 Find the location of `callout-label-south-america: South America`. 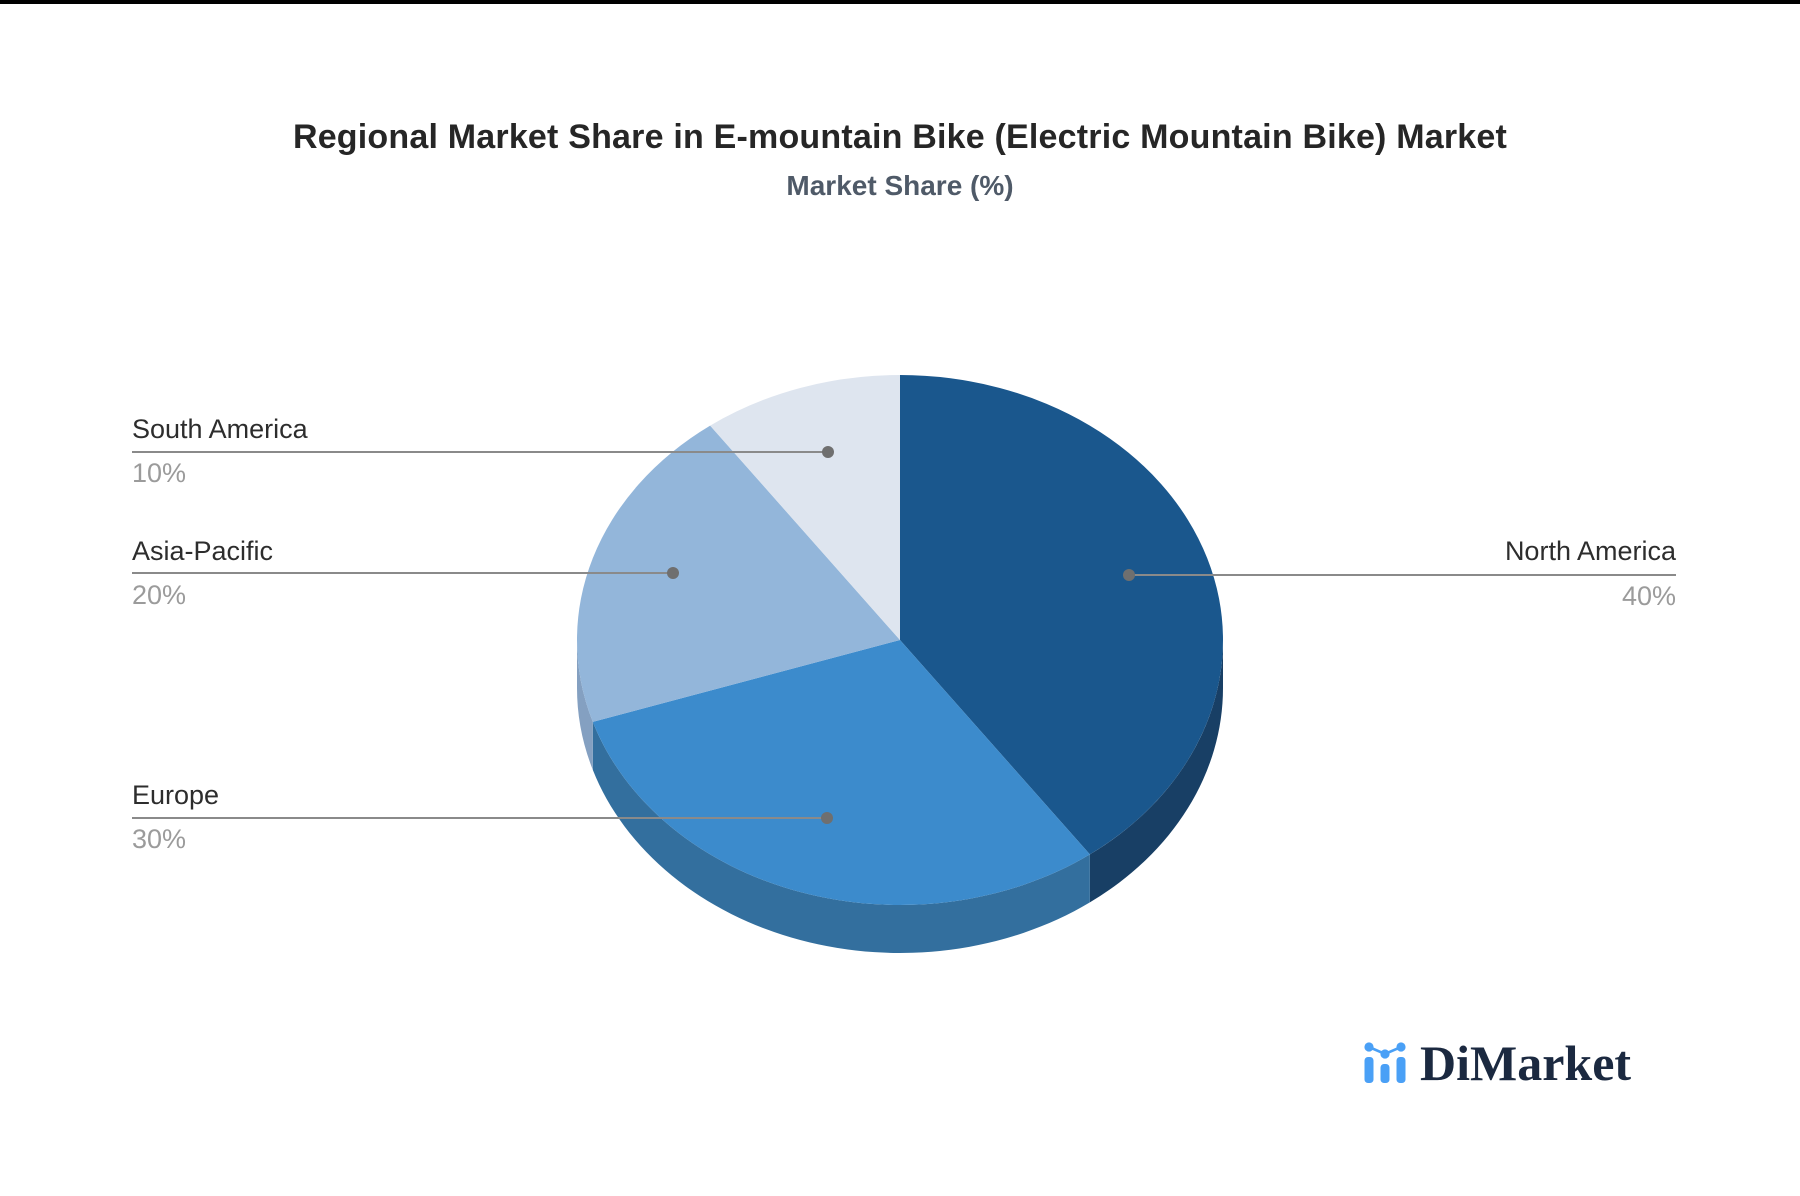

callout-label-south-america: South America is located at coordinates (220, 429).